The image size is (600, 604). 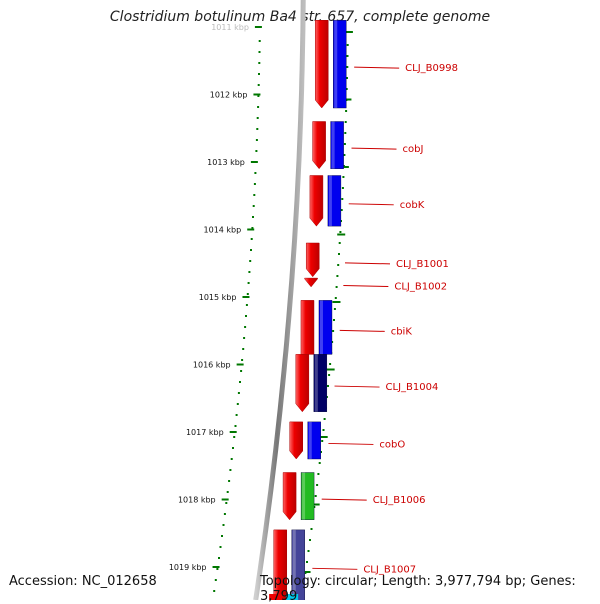 I want to click on gene-label: cbiK, so click(x=402, y=331).